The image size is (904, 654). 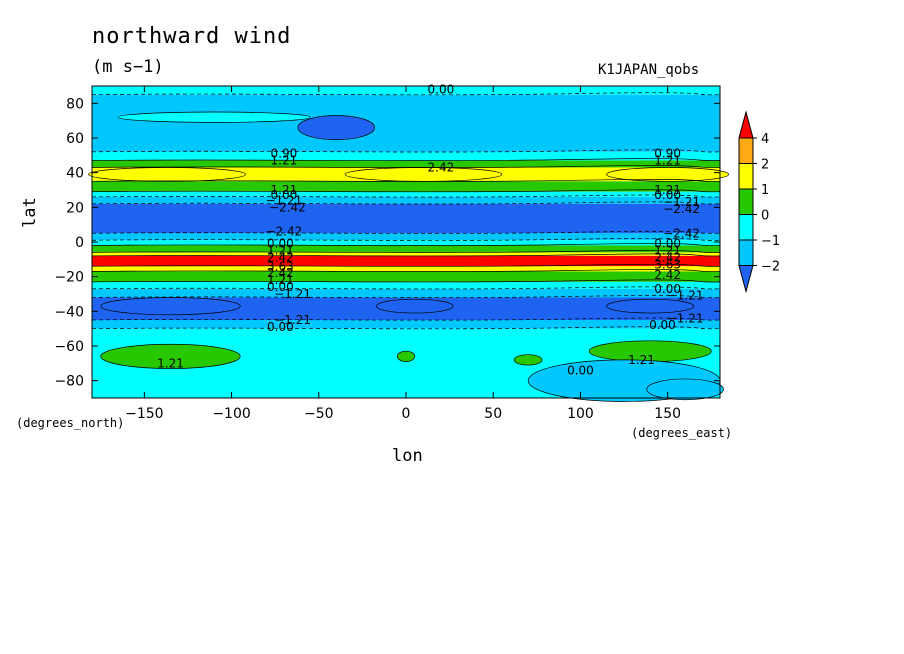 What do you see at coordinates (319, 414) in the screenshot?
I see `x-tick-label: −50` at bounding box center [319, 414].